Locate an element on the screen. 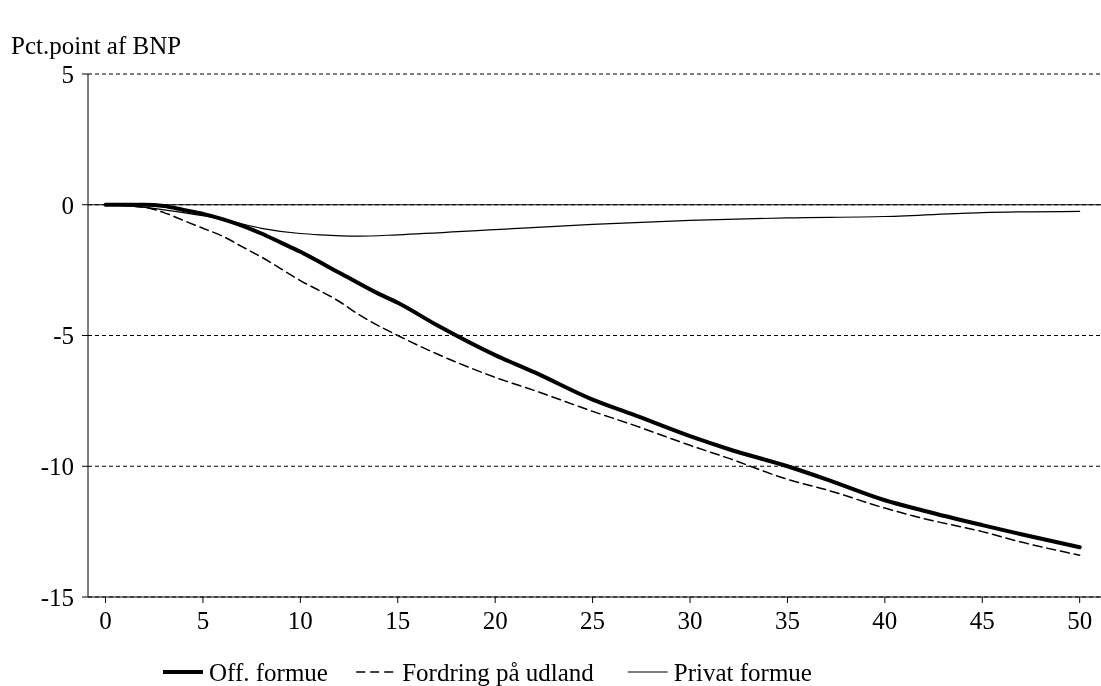  x-tick-label: 20 is located at coordinates (495, 620).